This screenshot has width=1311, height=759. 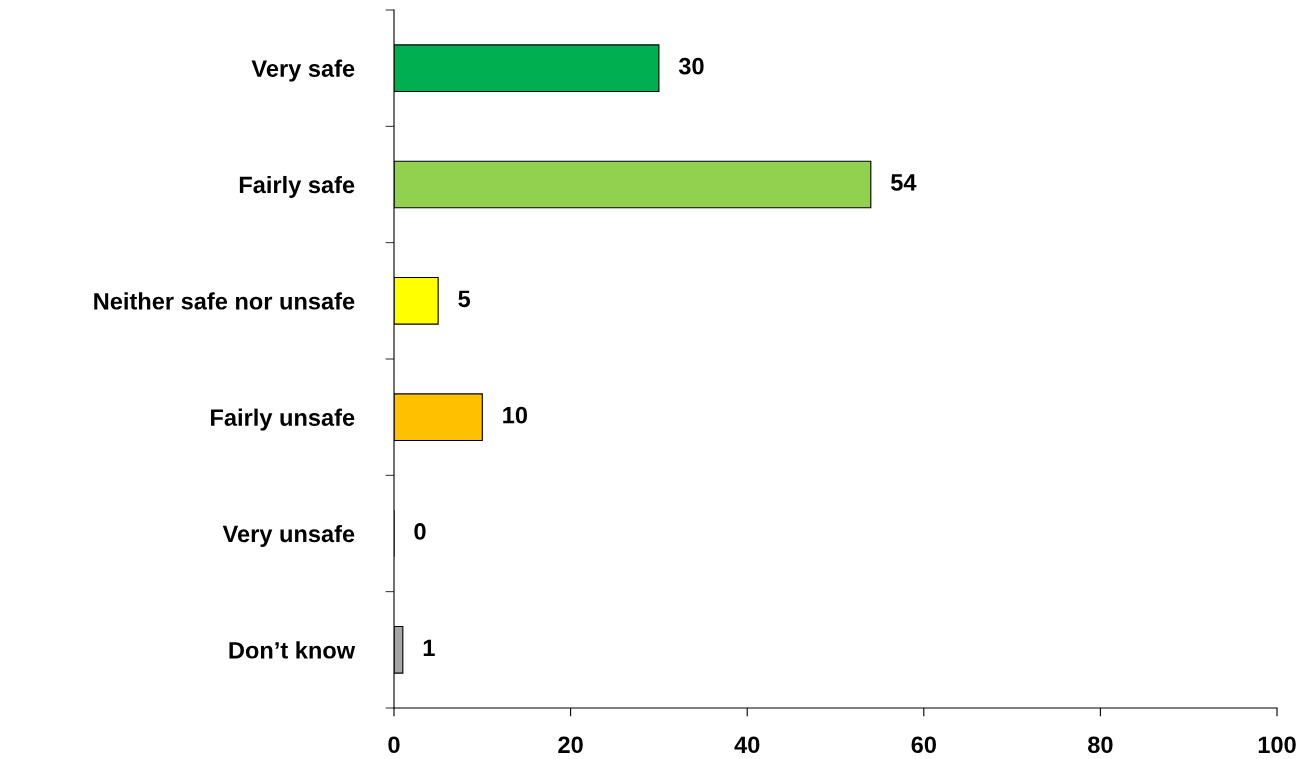 What do you see at coordinates (292, 650) in the screenshot?
I see `y-tick-label: Don’t know` at bounding box center [292, 650].